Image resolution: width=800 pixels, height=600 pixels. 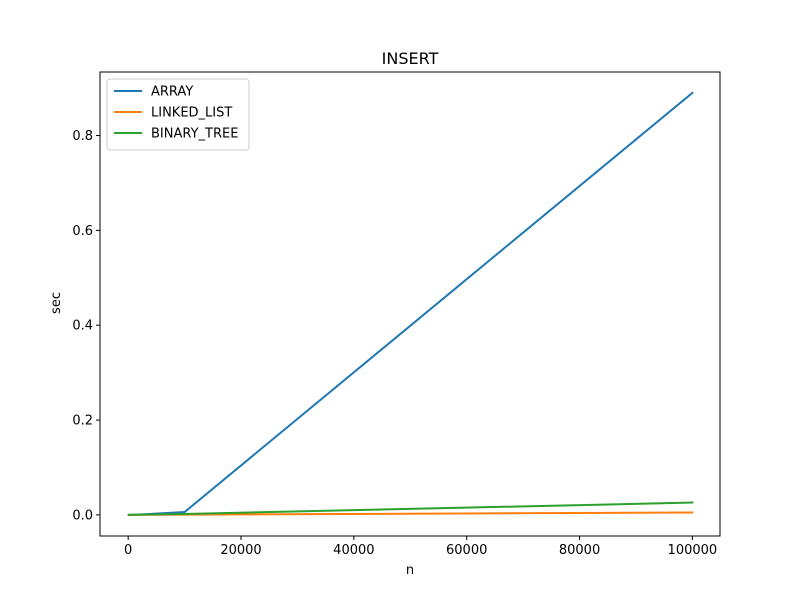 What do you see at coordinates (579, 550) in the screenshot?
I see `x-tick-label: 80000` at bounding box center [579, 550].